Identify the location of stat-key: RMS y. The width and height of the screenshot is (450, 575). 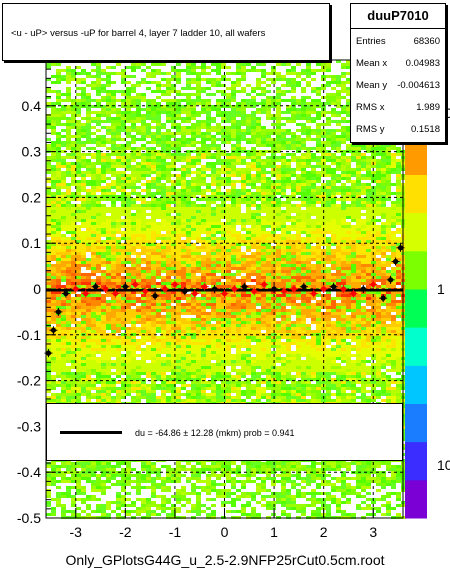
(370, 129).